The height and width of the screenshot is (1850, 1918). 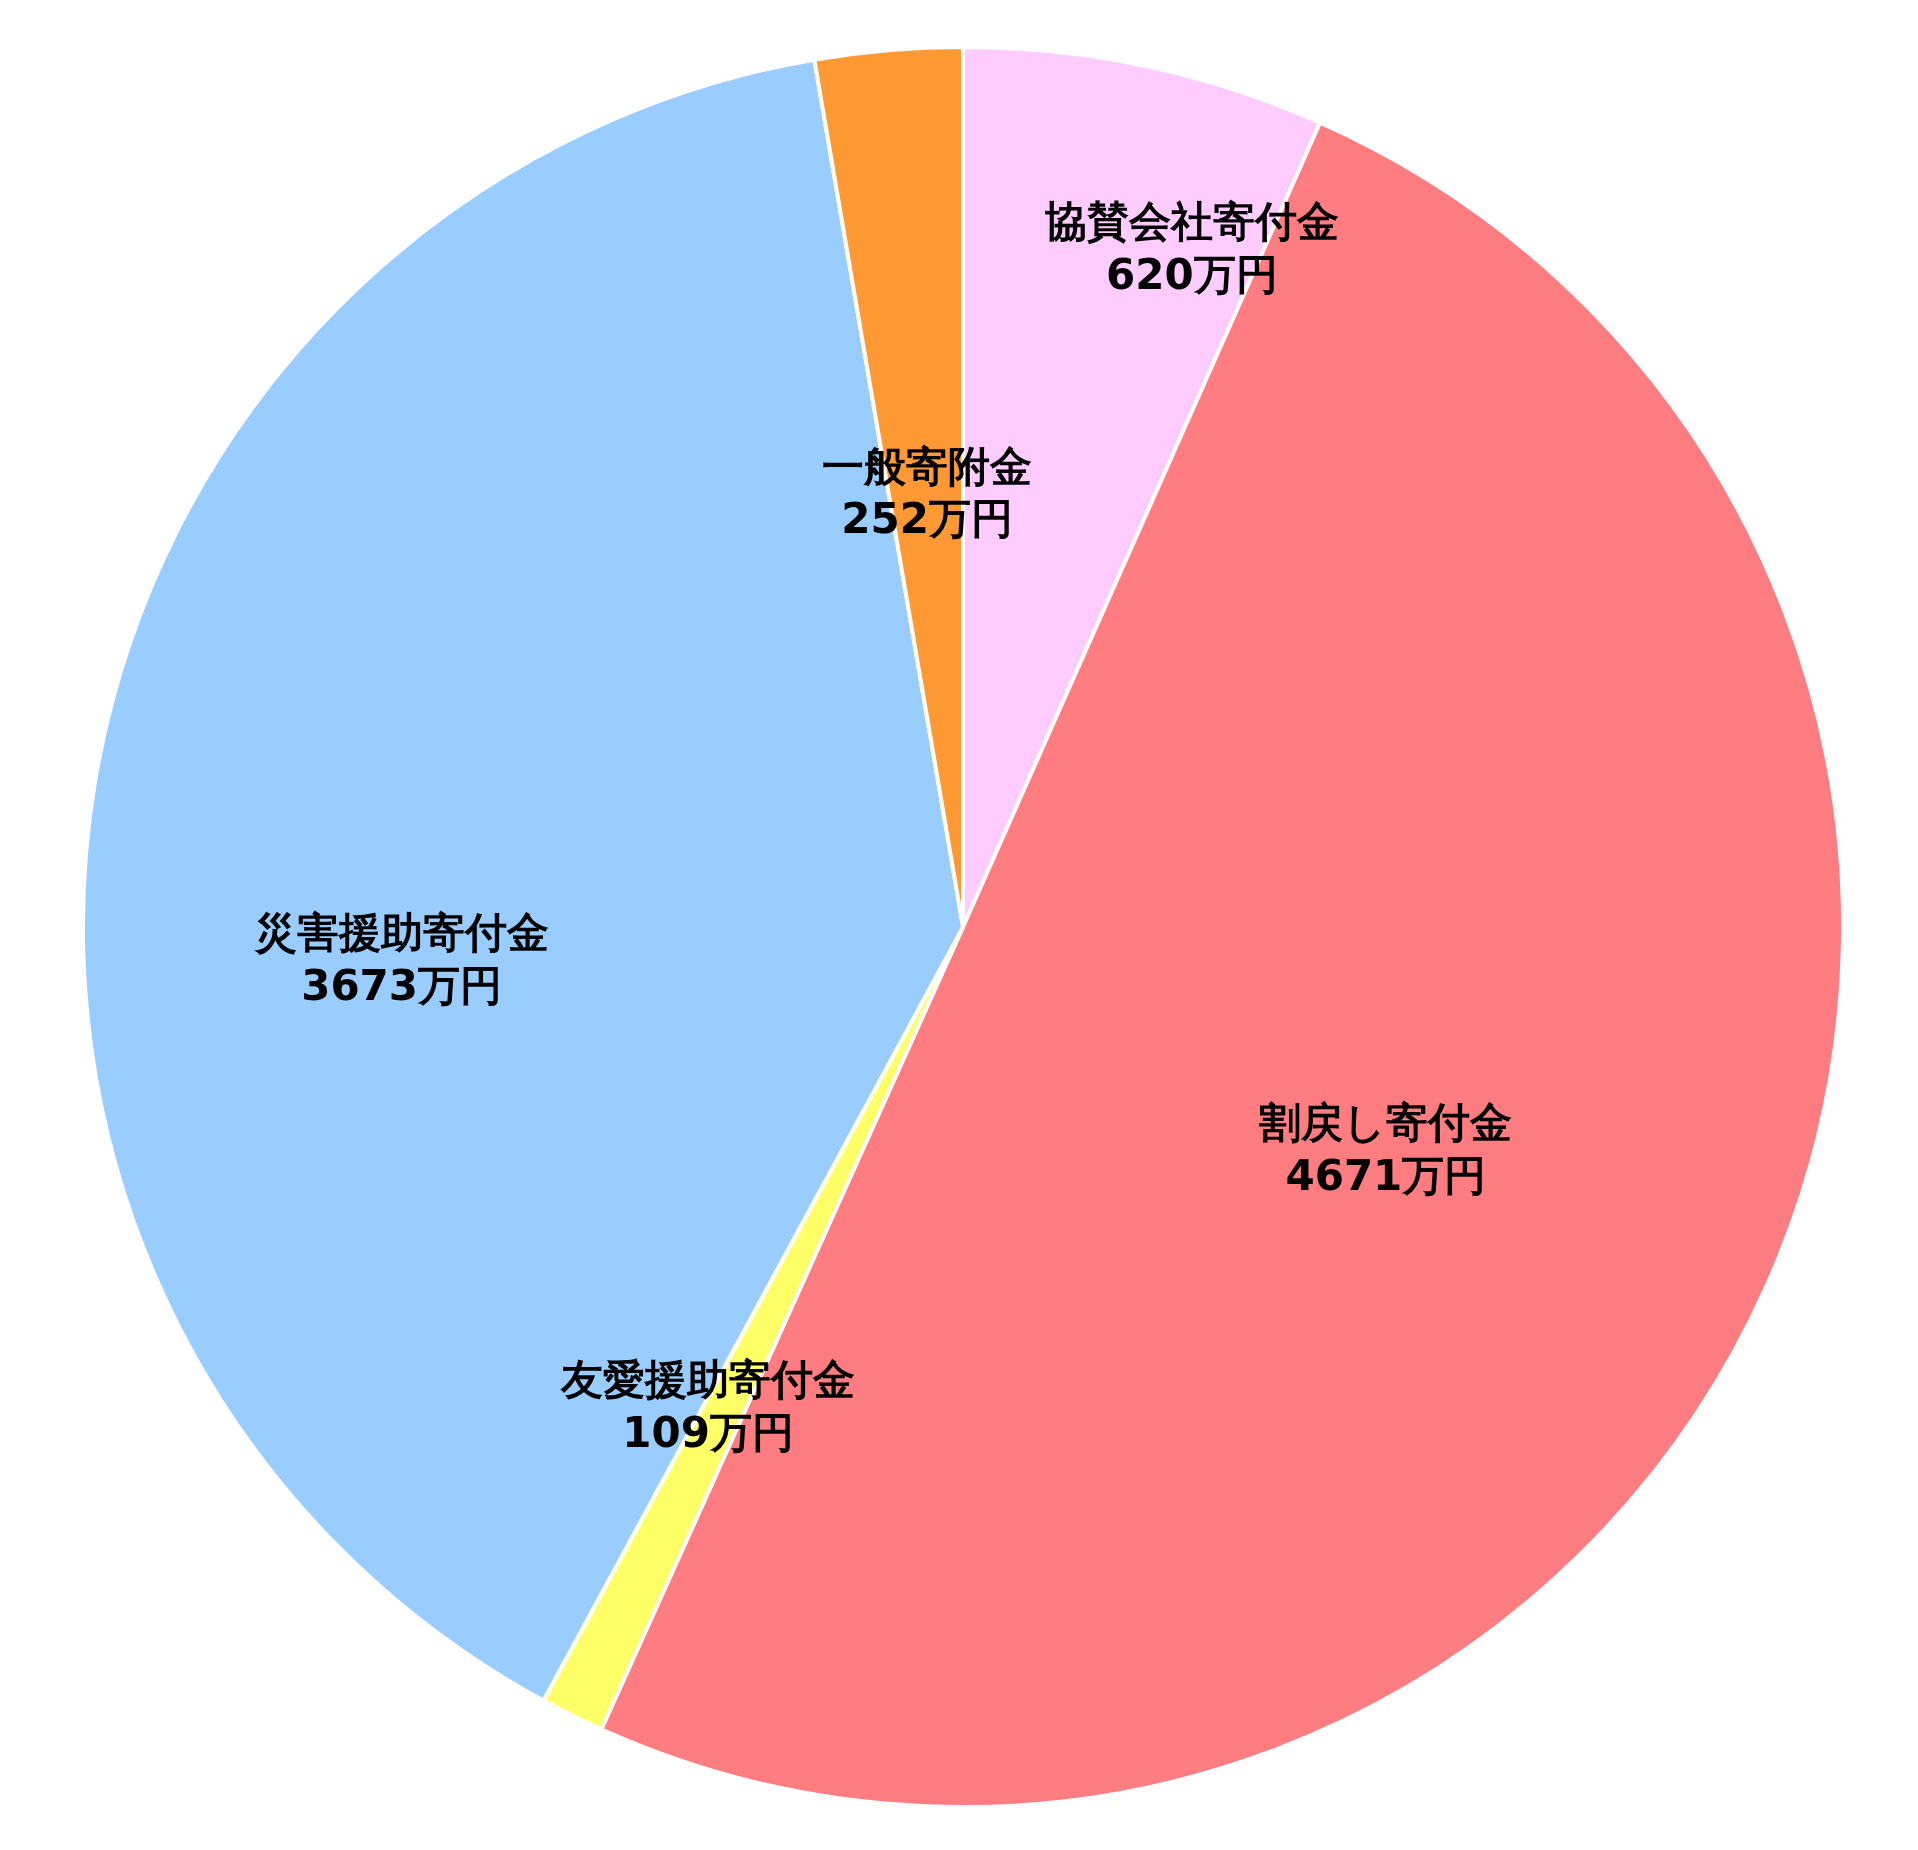 I want to click on slice-label: 災害援助寄付金, so click(x=400, y=933).